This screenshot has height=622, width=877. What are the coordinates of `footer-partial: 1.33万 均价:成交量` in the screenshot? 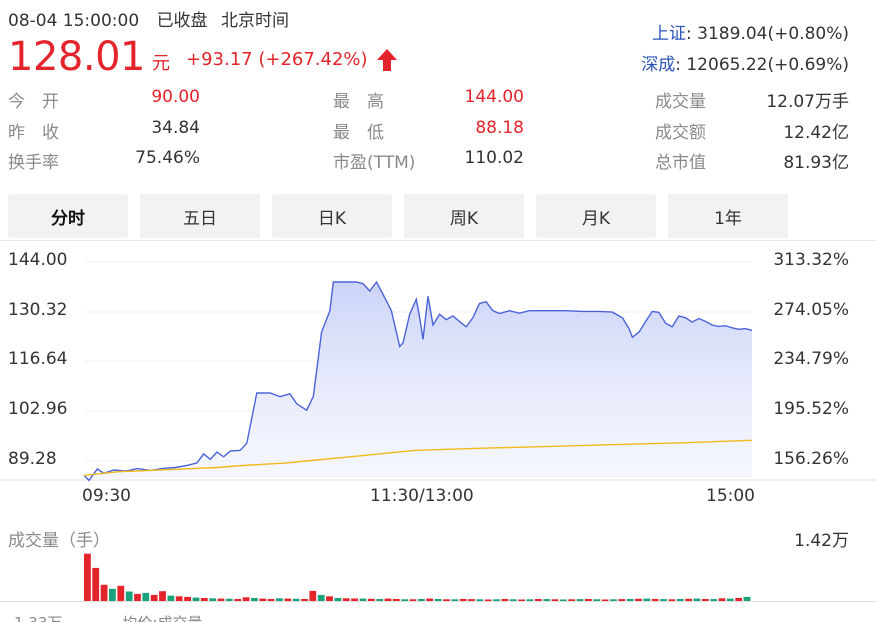 It's located at (108, 617).